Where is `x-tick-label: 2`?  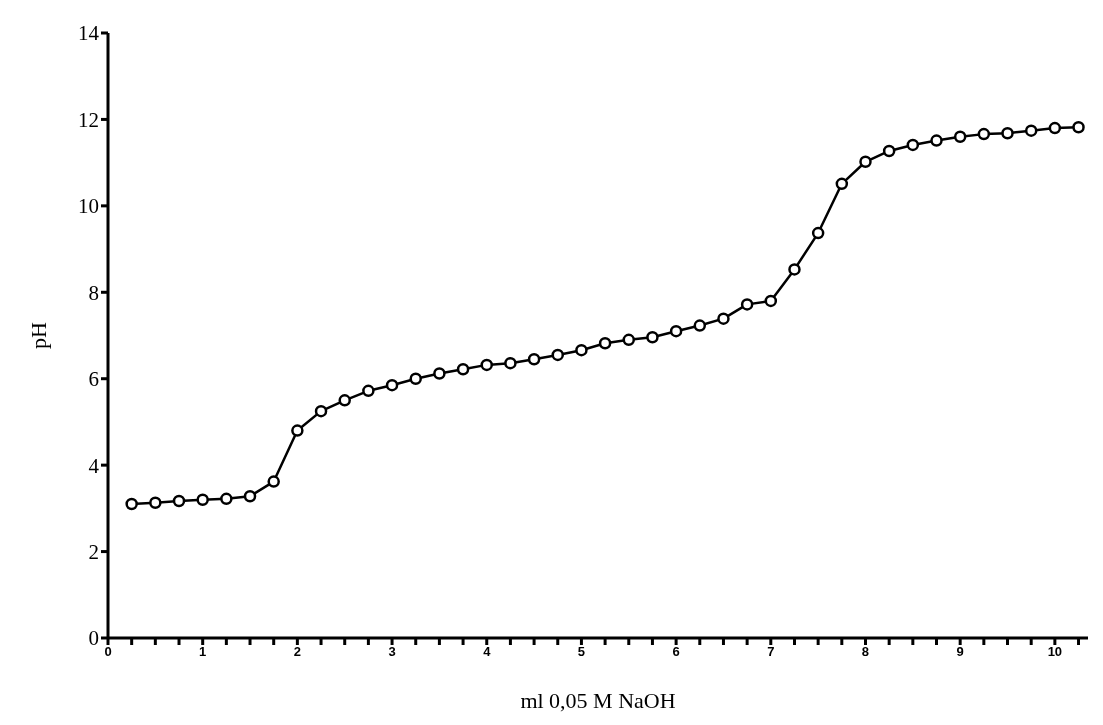
x-tick-label: 2 is located at coordinates (297, 652).